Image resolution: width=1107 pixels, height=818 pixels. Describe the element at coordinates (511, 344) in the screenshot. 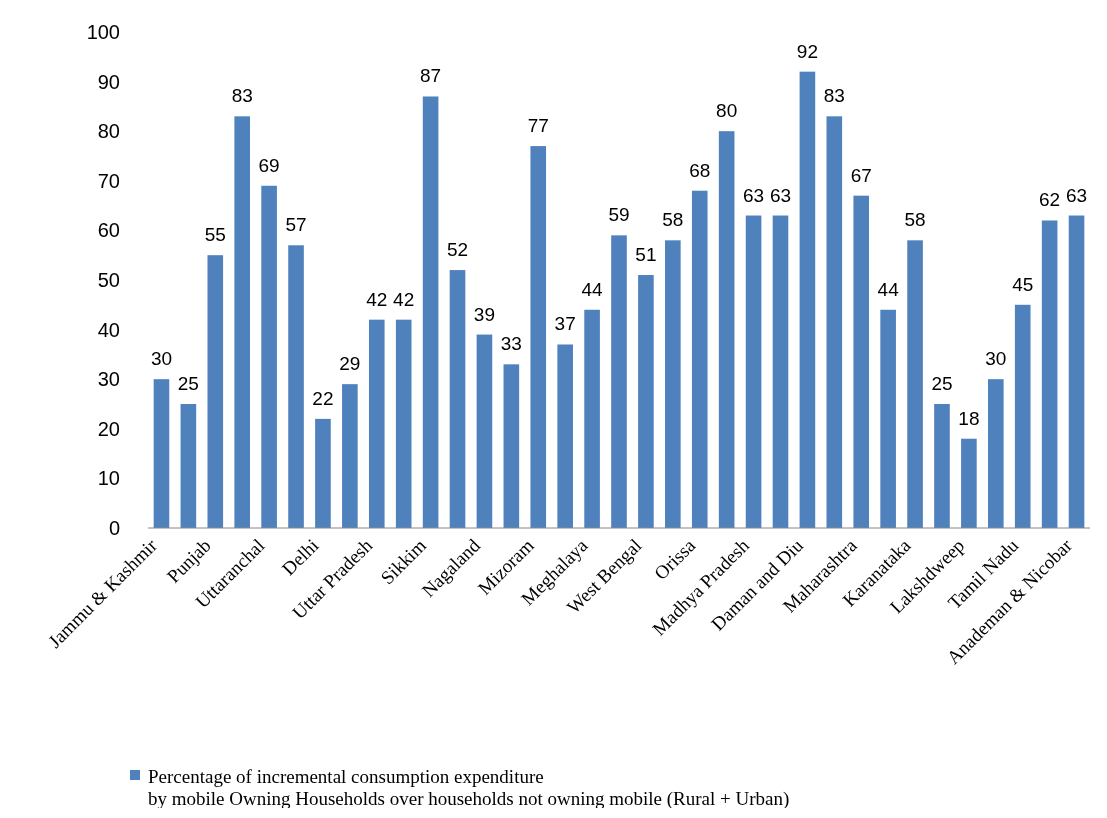

I see `data-label: 33` at that location.